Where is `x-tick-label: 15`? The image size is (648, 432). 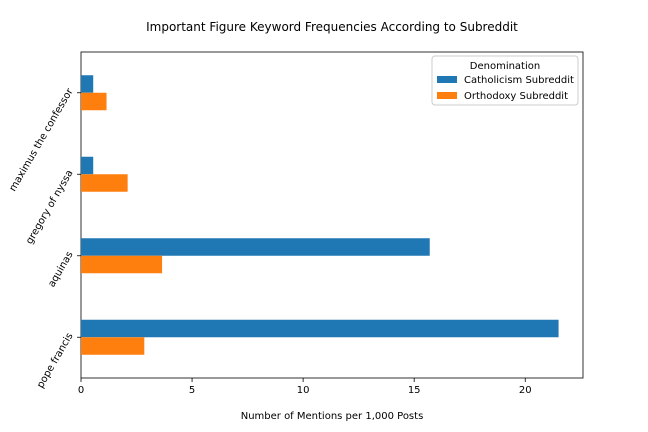 x-tick-label: 15 is located at coordinates (414, 390).